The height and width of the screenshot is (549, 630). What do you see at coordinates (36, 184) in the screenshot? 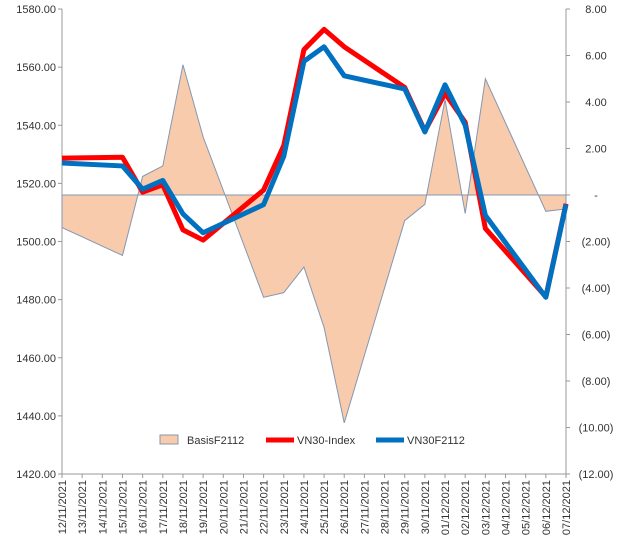
I see `y-tick-label: 1520.00` at bounding box center [36, 184].